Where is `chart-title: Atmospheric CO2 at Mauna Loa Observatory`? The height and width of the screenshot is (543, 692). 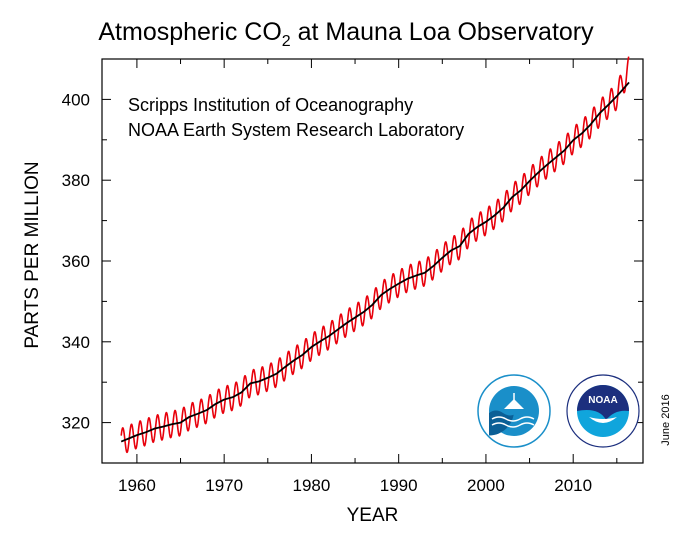
chart-title: Atmospheric CO2 at Mauna Loa Observatory is located at coordinates (346, 34).